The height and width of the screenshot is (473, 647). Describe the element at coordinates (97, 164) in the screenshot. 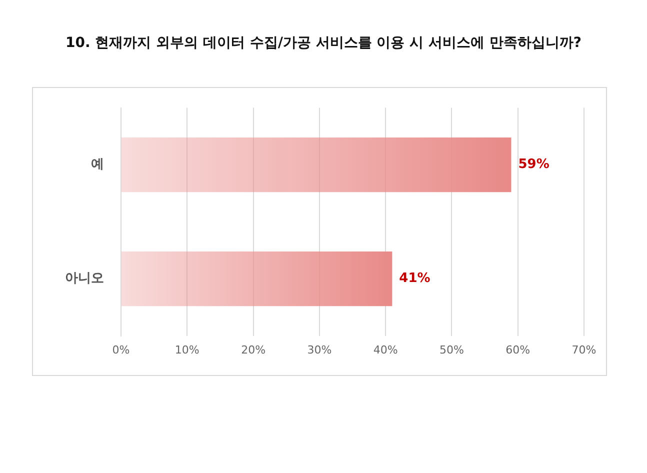

I see `y-tick-label: 예` at that location.